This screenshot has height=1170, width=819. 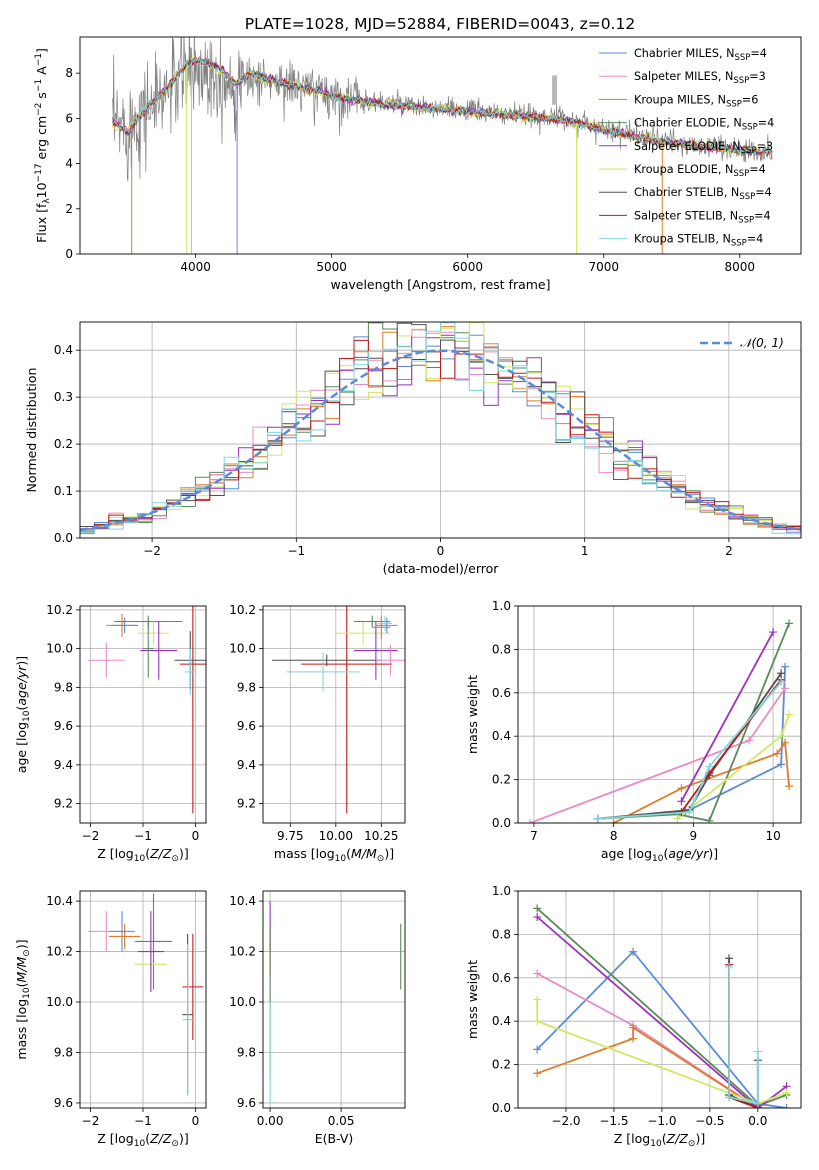 I want to click on x-axis-label: mass [log10(M/M⊙)], so click(x=334, y=855).